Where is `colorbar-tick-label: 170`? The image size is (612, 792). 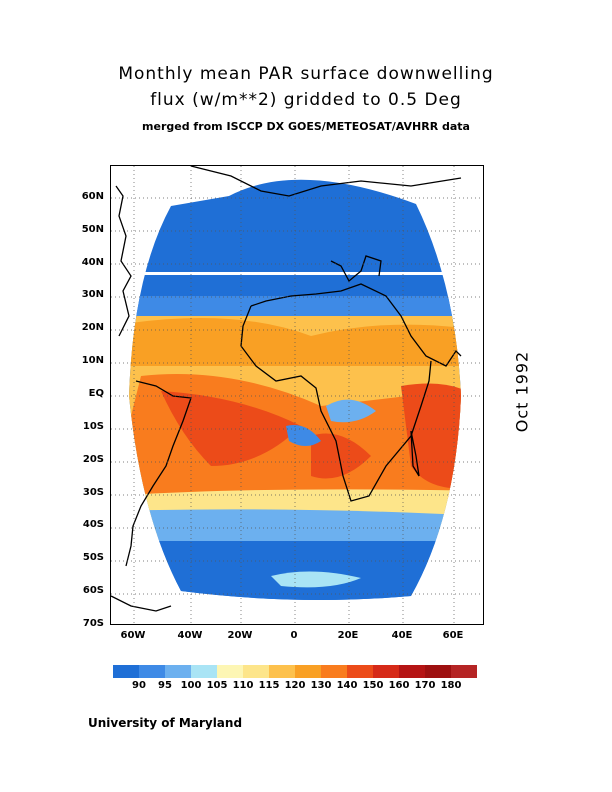 colorbar-tick-label: 170 is located at coordinates (425, 685).